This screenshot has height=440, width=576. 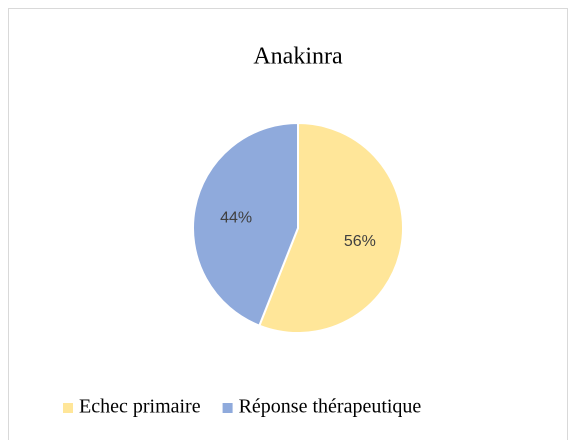 What do you see at coordinates (330, 407) in the screenshot?
I see `legend-label: Réponse thérapeutique` at bounding box center [330, 407].